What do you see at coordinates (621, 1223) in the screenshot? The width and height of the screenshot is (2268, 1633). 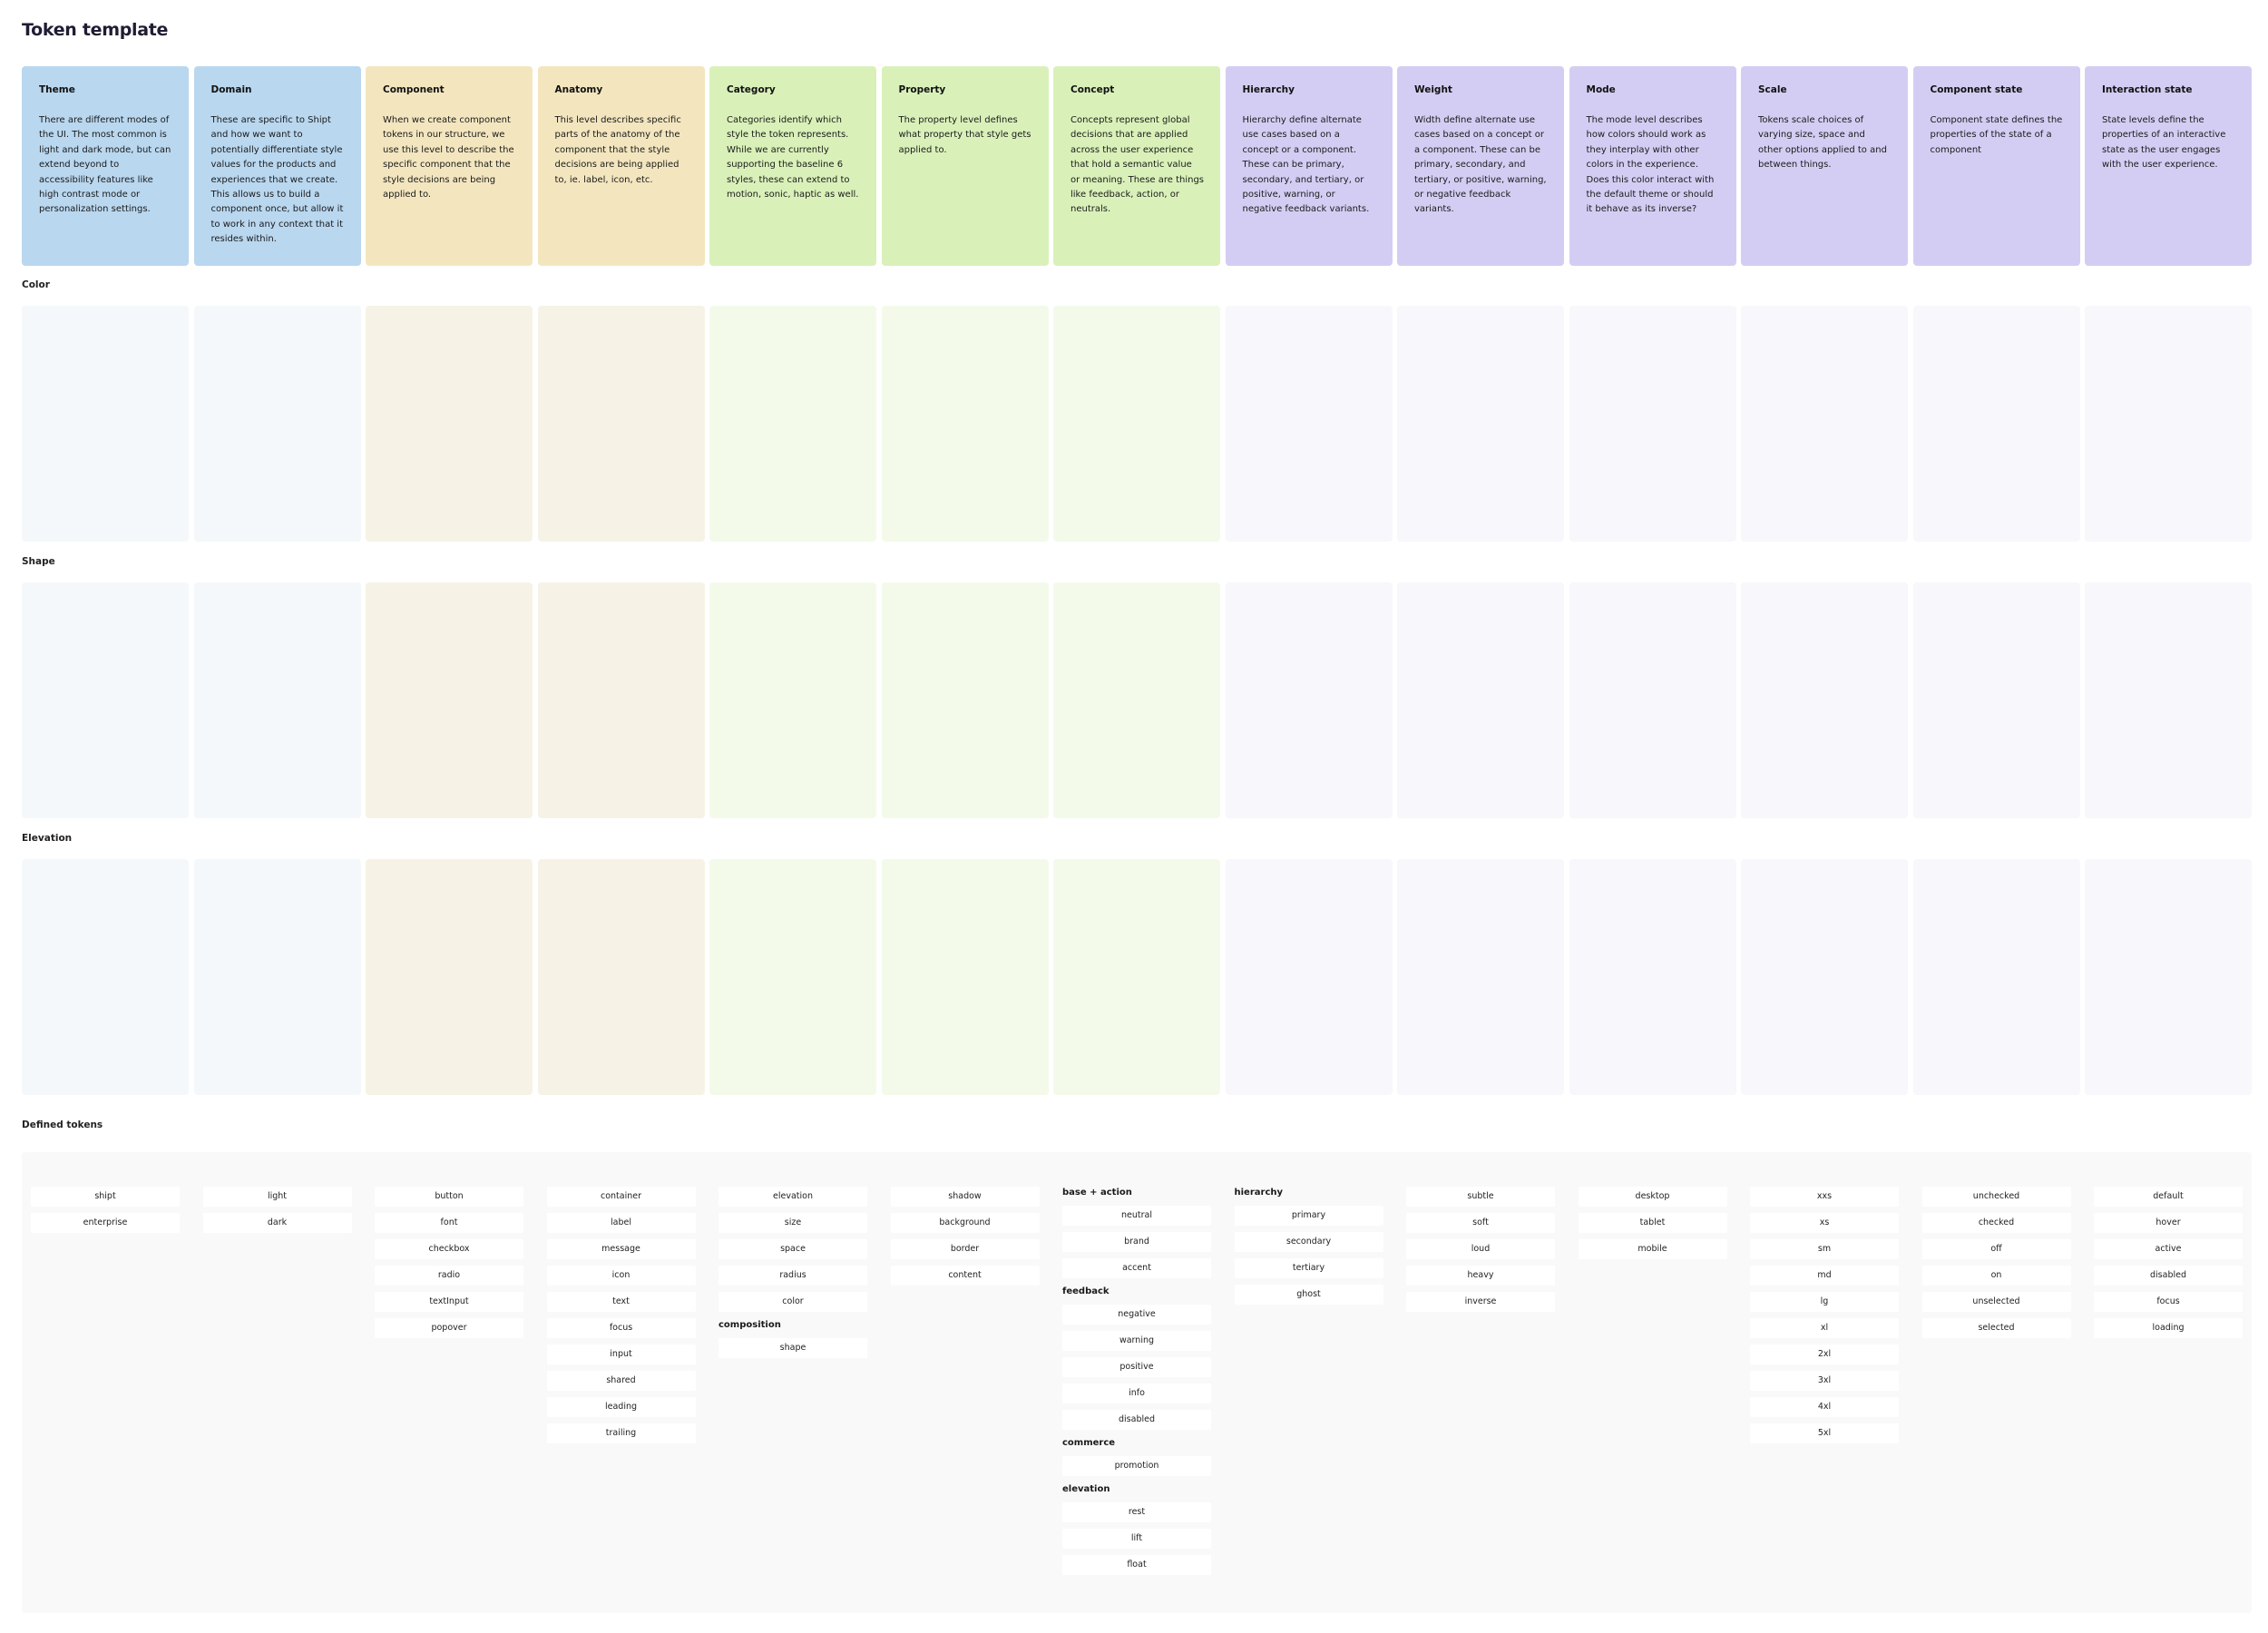 I see `token-pill-label: label` at bounding box center [621, 1223].